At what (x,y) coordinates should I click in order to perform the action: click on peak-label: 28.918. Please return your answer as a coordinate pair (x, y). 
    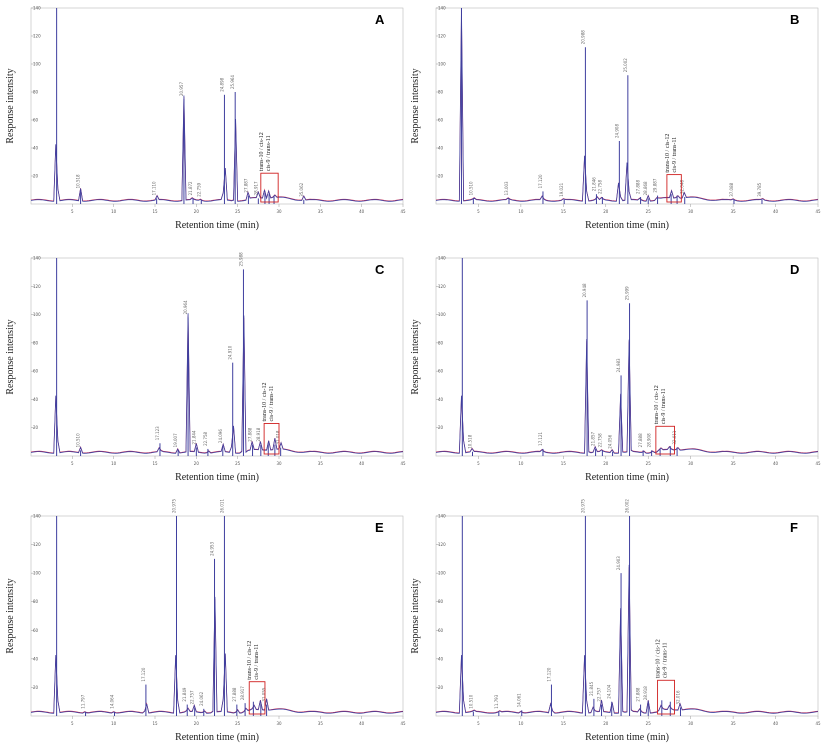
    Looking at the image, I should click on (258, 434).